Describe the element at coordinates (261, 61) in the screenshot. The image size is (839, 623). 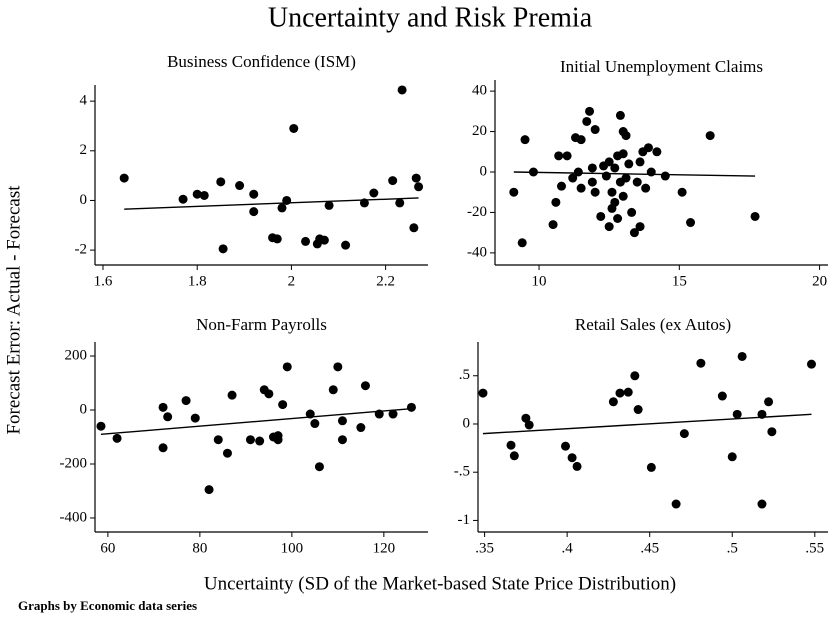
I see `panel-title: Business Confidence (ISM)` at that location.